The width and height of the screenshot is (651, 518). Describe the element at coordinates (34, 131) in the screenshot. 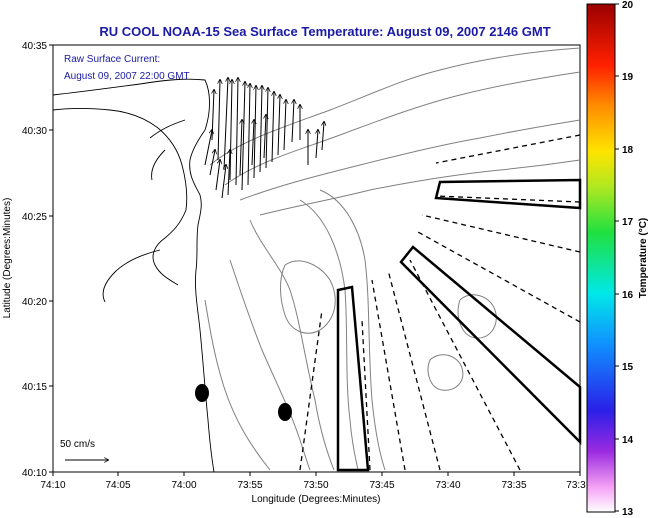

I see `y-tick-label: 40:30` at that location.